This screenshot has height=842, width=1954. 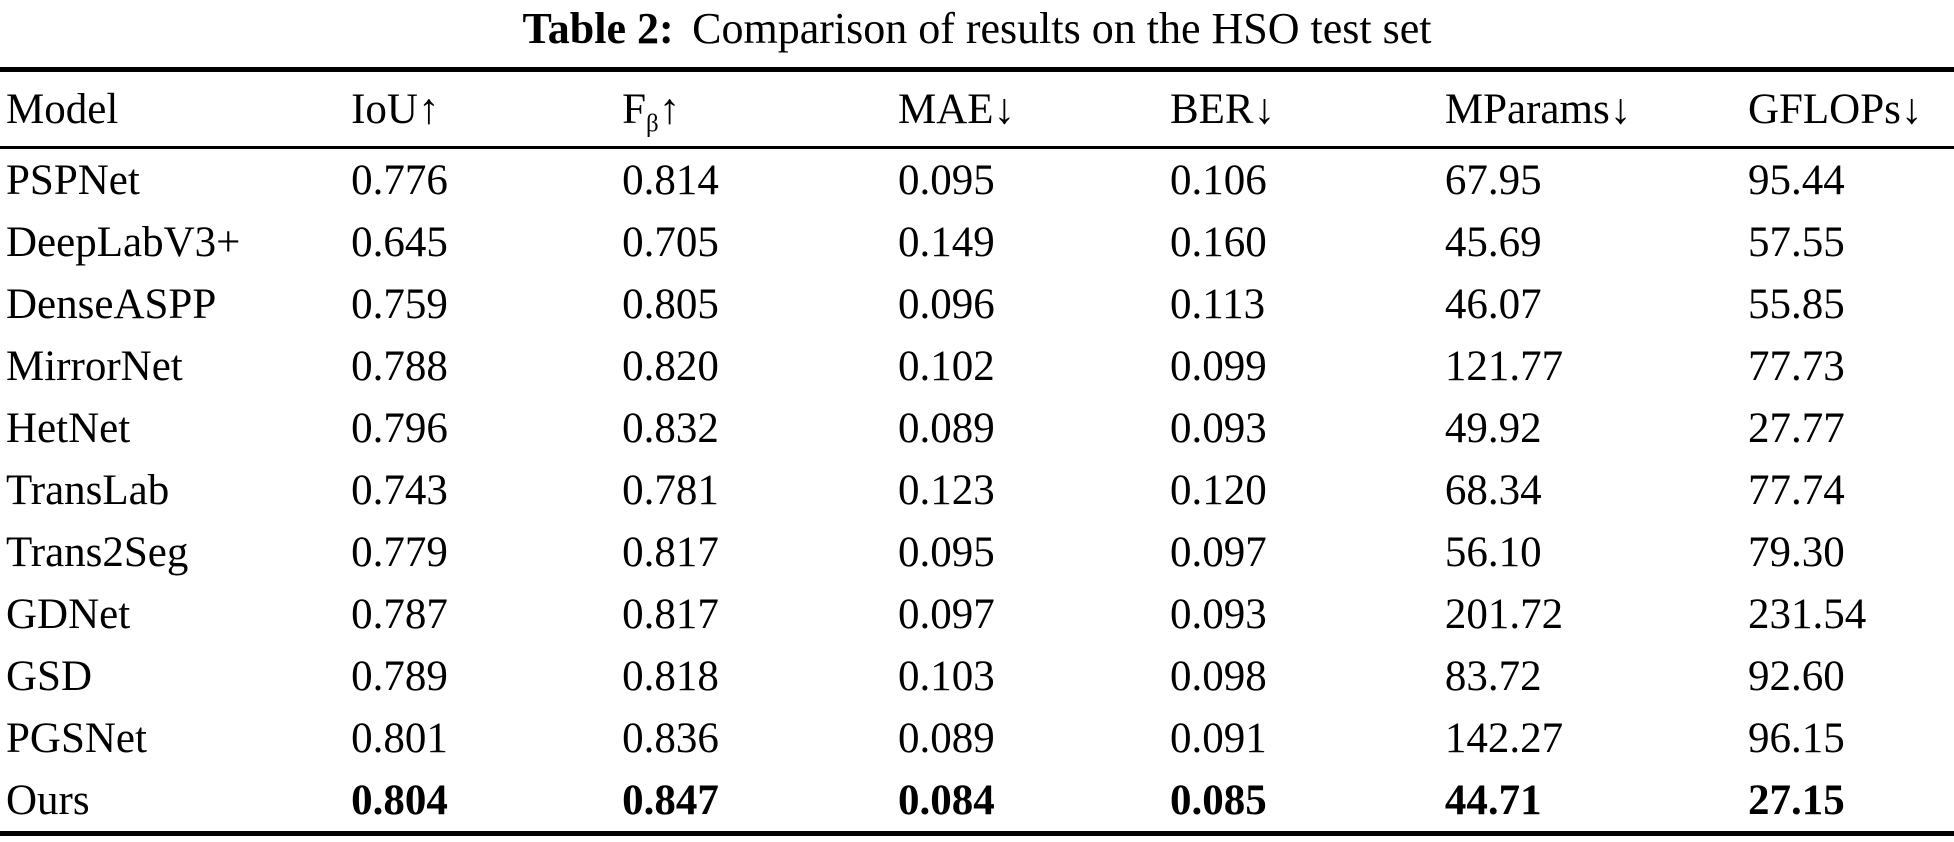 What do you see at coordinates (652, 124) in the screenshot?
I see `beta-subscript: β` at bounding box center [652, 124].